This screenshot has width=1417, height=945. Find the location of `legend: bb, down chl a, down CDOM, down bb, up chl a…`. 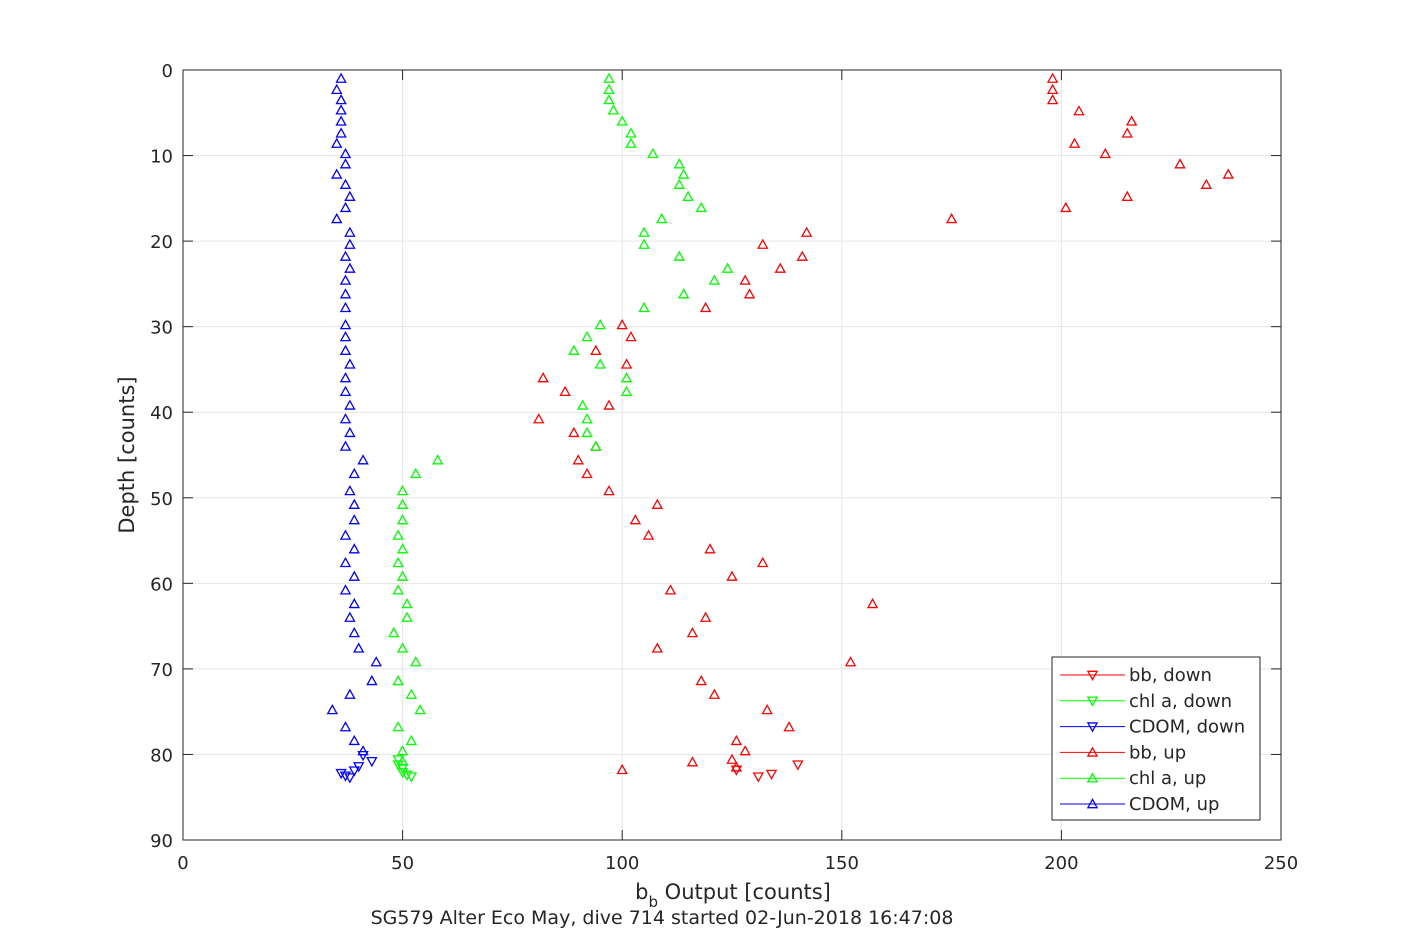

legend: bb, down chl a, down CDOM, down bb, up chl a… is located at coordinates (1156, 738).